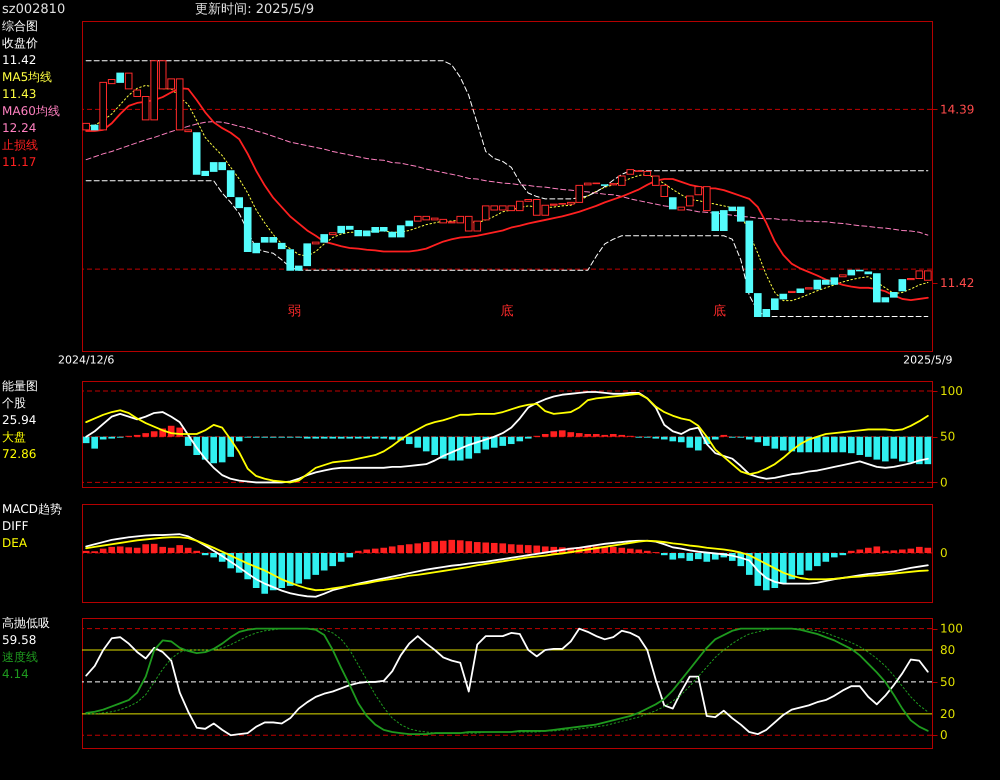  I want to click on annotation: 弱, so click(294, 311).